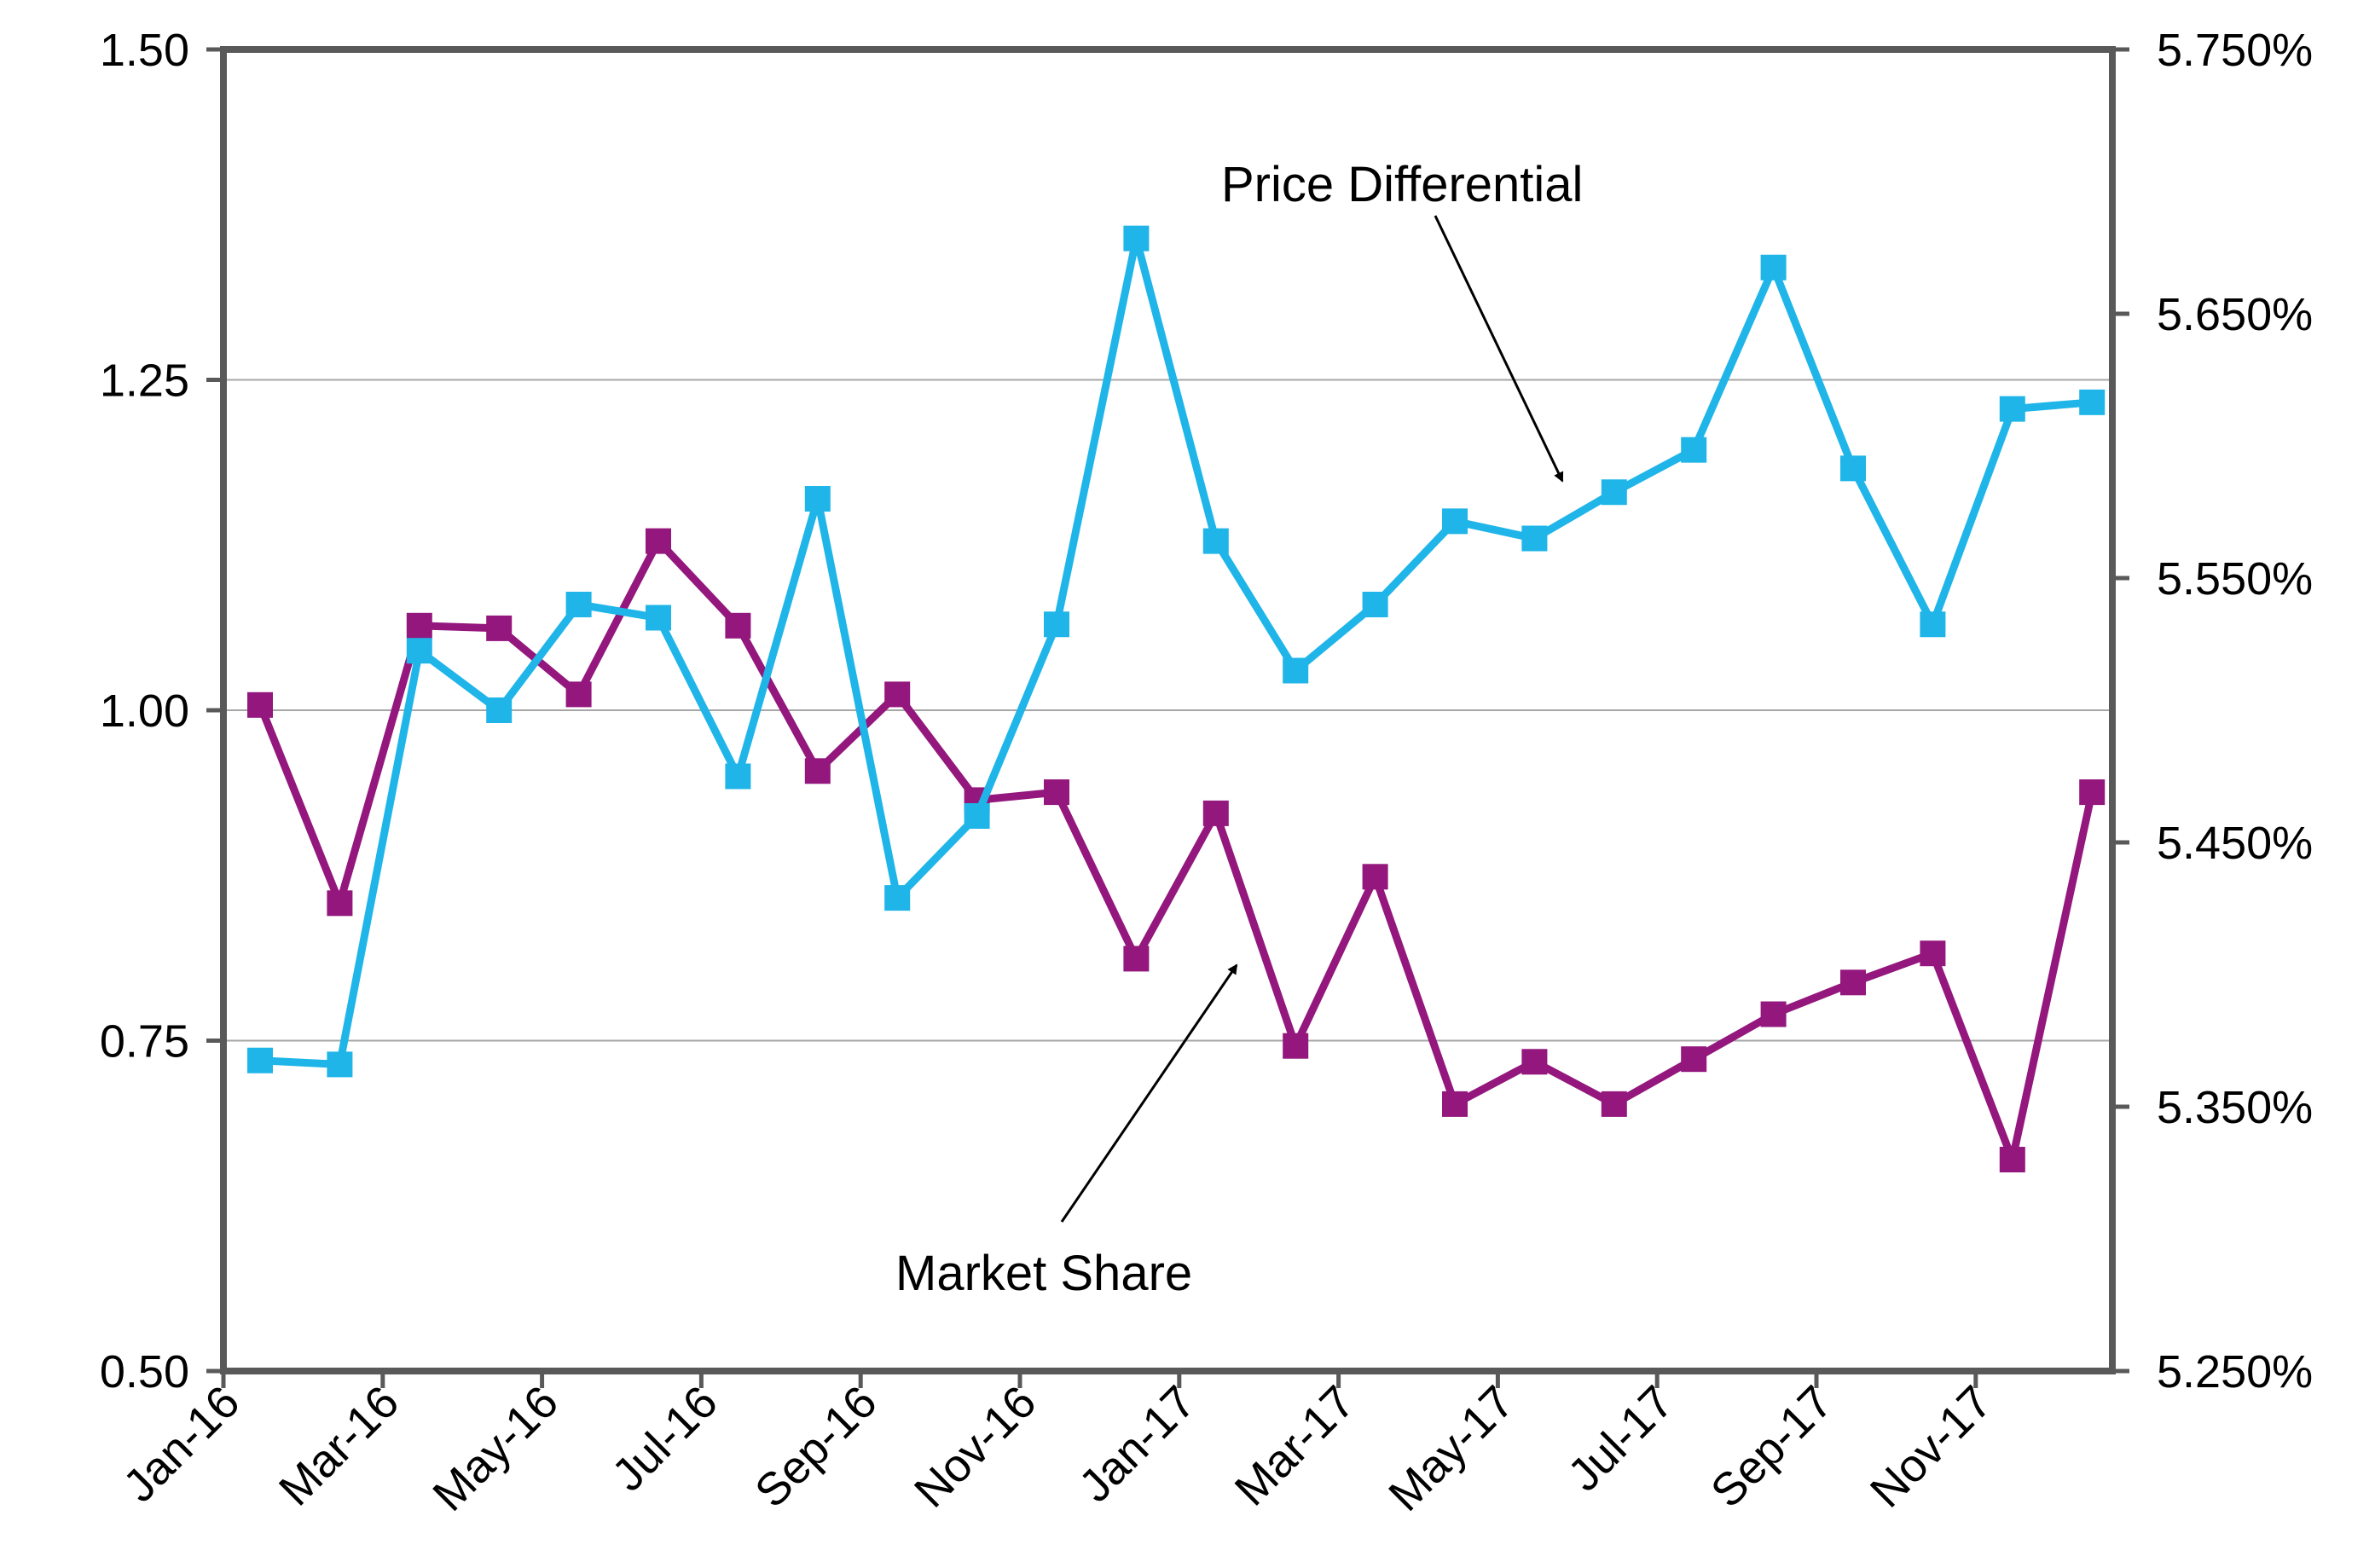 The image size is (2375, 1568). I want to click on left-tick-label: 1.00, so click(145, 711).